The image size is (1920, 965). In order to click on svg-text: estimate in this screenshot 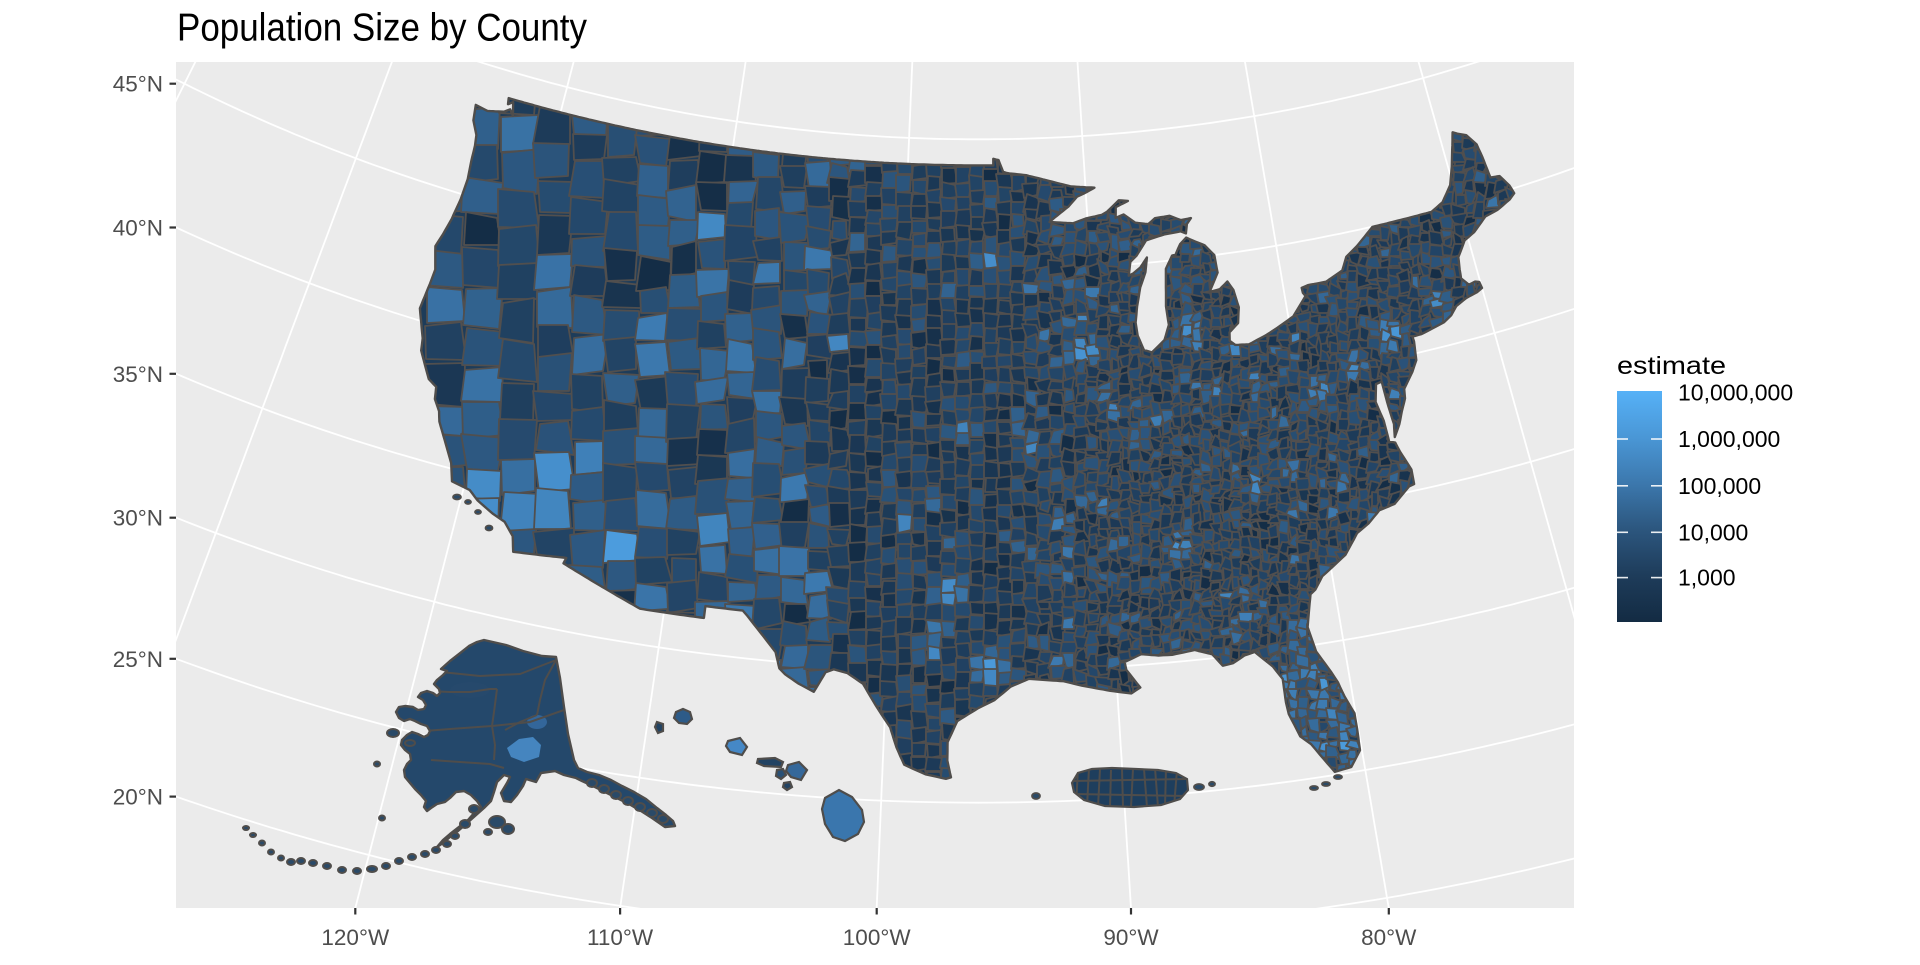, I will do `click(1671, 366)`.